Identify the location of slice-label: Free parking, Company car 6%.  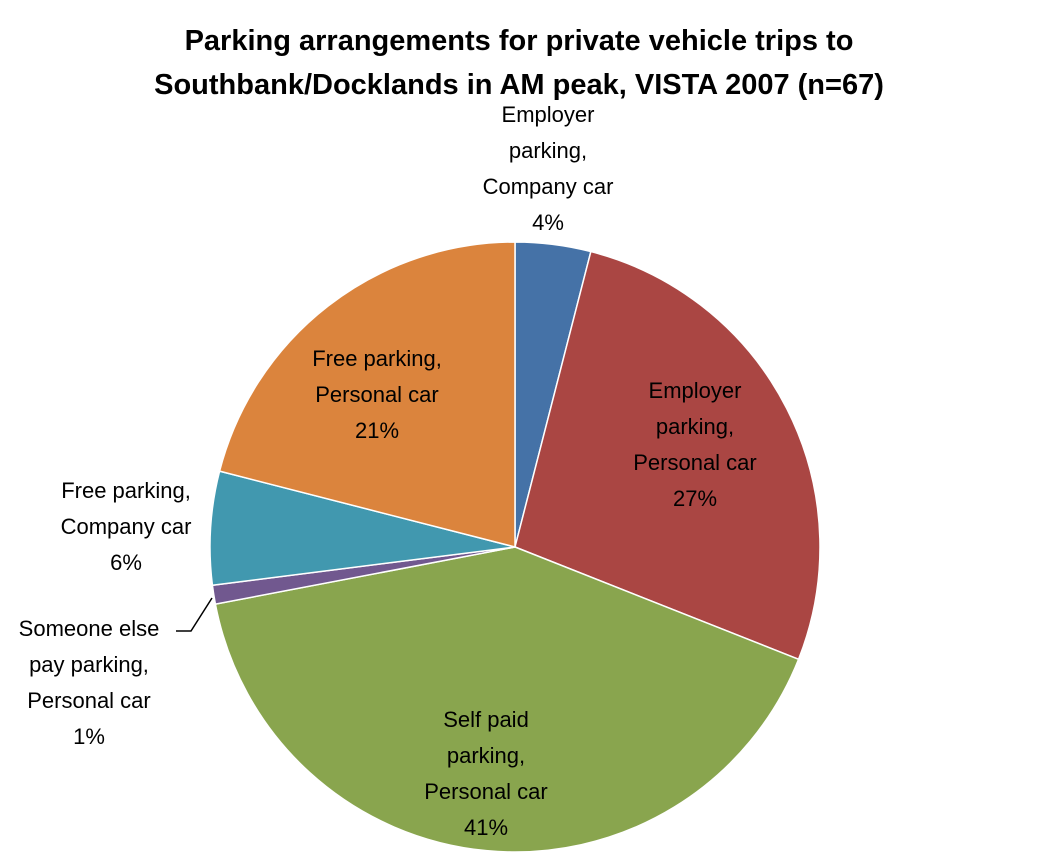
(126, 526).